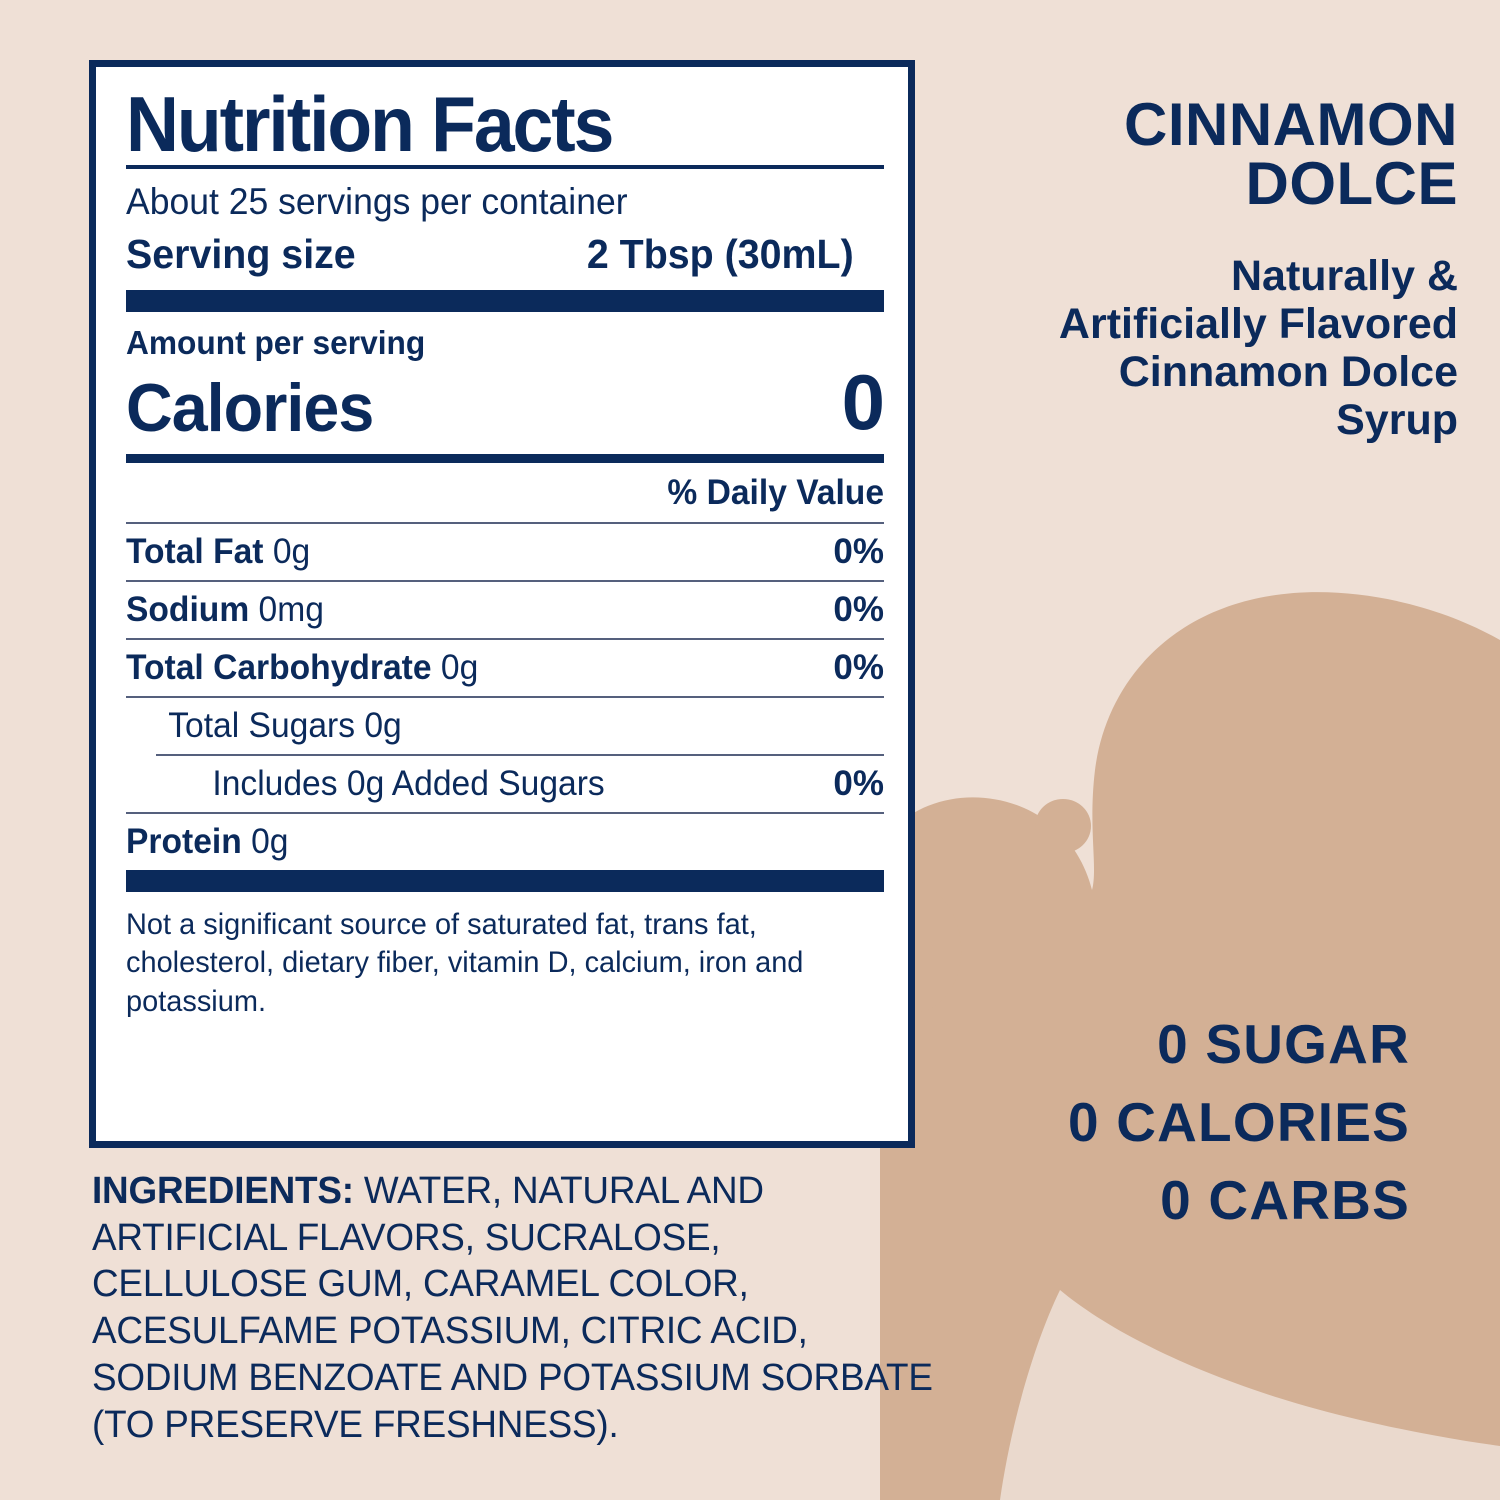  What do you see at coordinates (490, 258) in the screenshot?
I see `serving-size-row: Serving size 2 Tbsp (30mL)` at bounding box center [490, 258].